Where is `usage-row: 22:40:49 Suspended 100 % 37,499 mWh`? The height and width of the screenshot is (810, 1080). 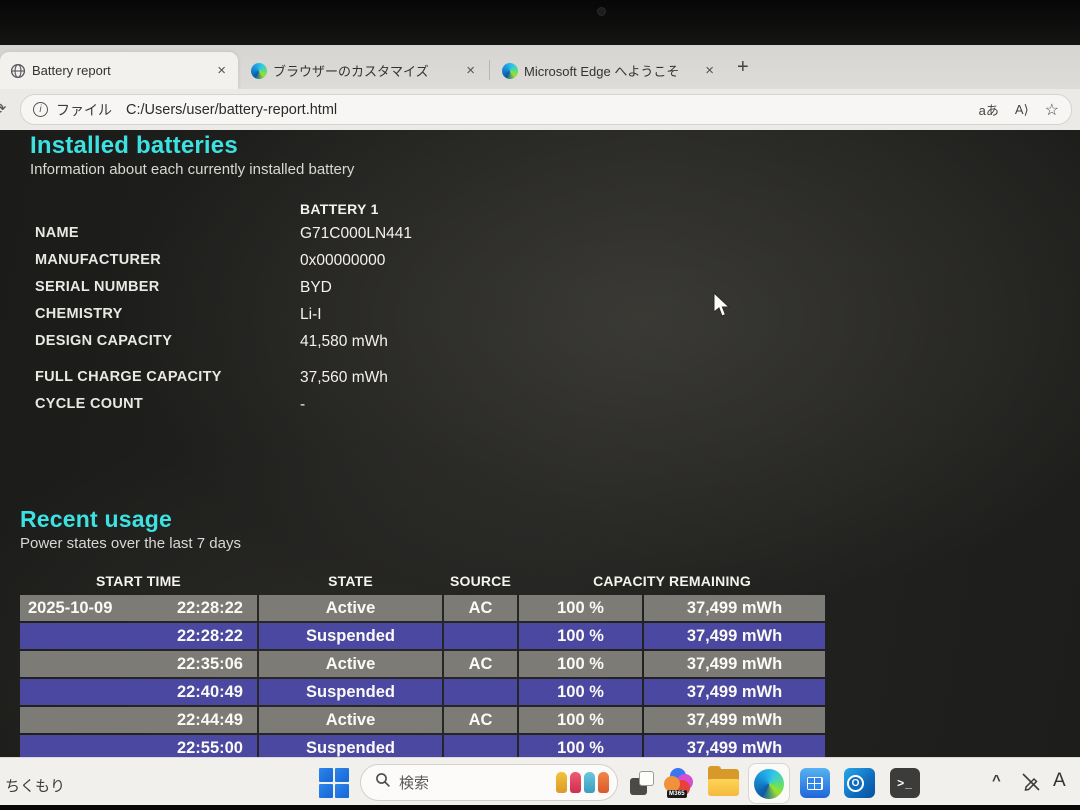 usage-row: 22:40:49 Suspended 100 % 37,499 mWh is located at coordinates (422, 692).